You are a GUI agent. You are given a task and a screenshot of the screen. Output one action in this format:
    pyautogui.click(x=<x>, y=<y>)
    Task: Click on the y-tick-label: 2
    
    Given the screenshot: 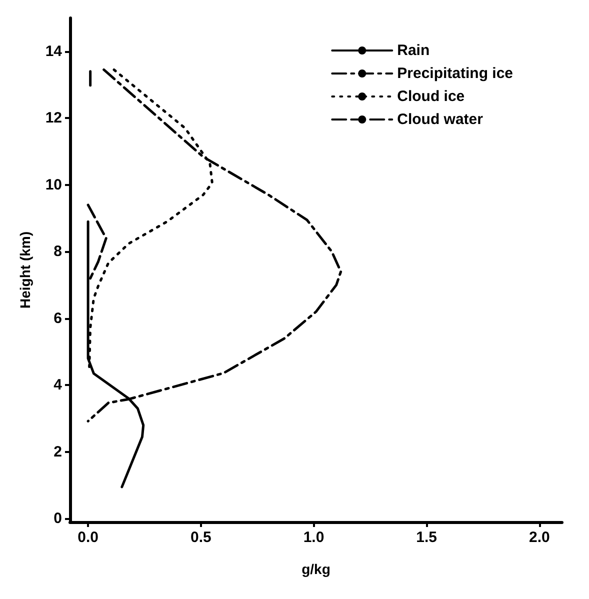 What is the action you would take?
    pyautogui.click(x=58, y=451)
    